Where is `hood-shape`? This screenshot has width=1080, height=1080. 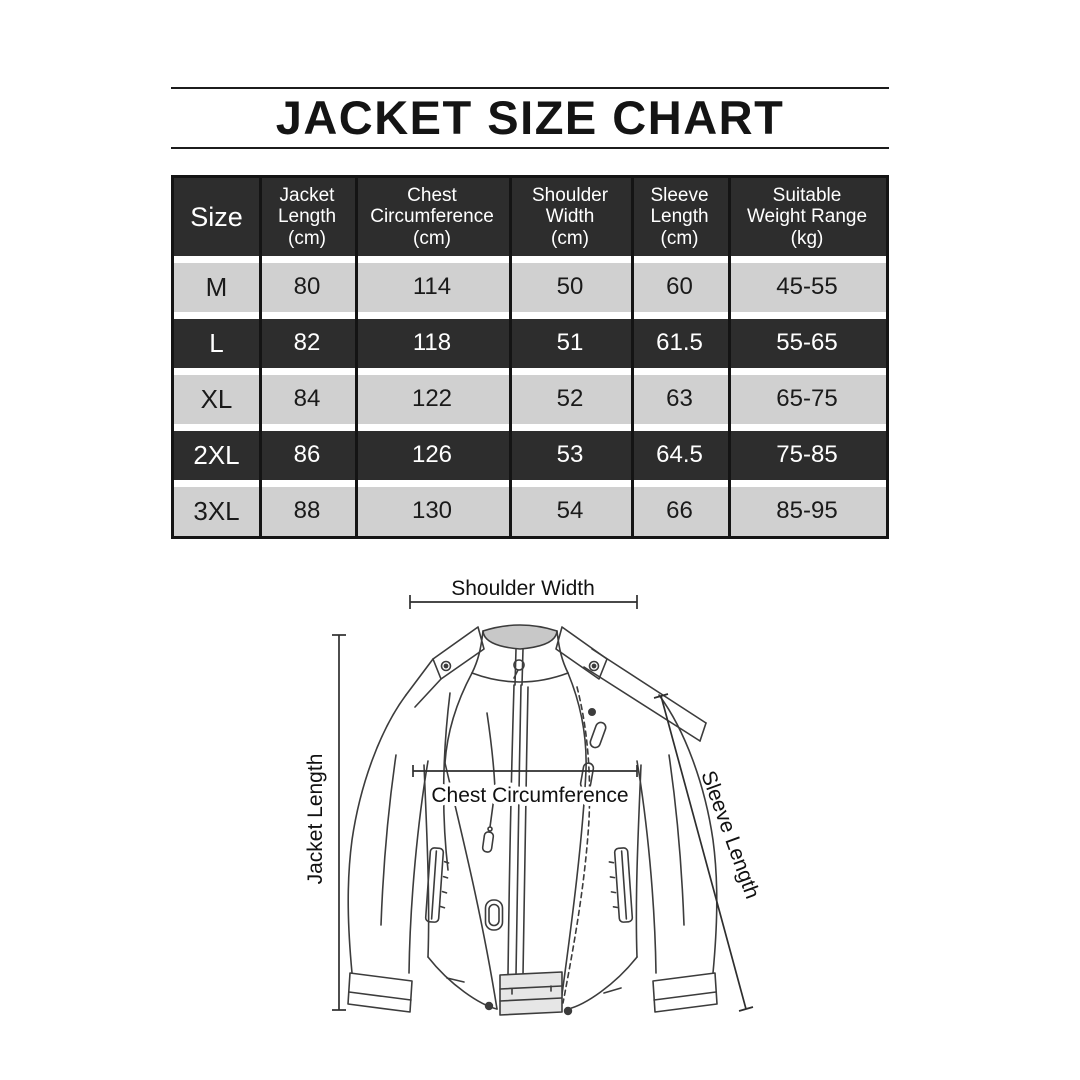
hood-shape is located at coordinates (520, 637).